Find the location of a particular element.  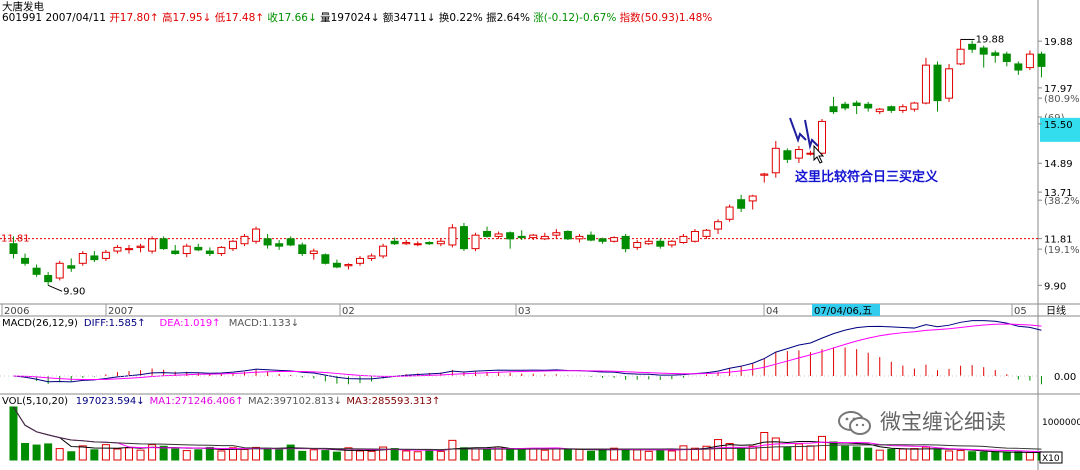

date-highlight-label: 07/04/06,五 is located at coordinates (843, 311).